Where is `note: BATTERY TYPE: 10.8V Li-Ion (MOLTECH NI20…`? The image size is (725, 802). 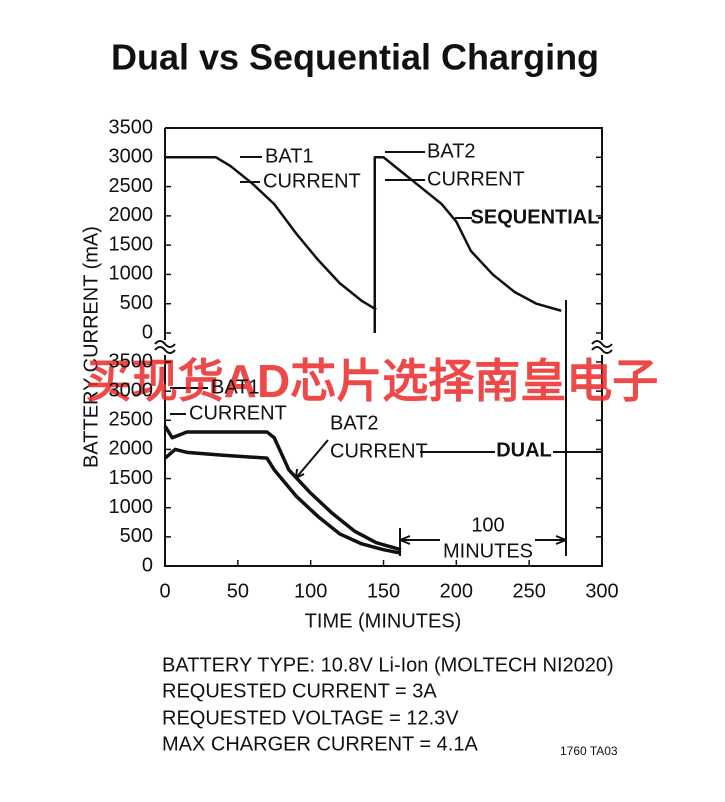
note: BATTERY TYPE: 10.8V Li-Ion (MOLTECH NI20… is located at coordinates (388, 665).